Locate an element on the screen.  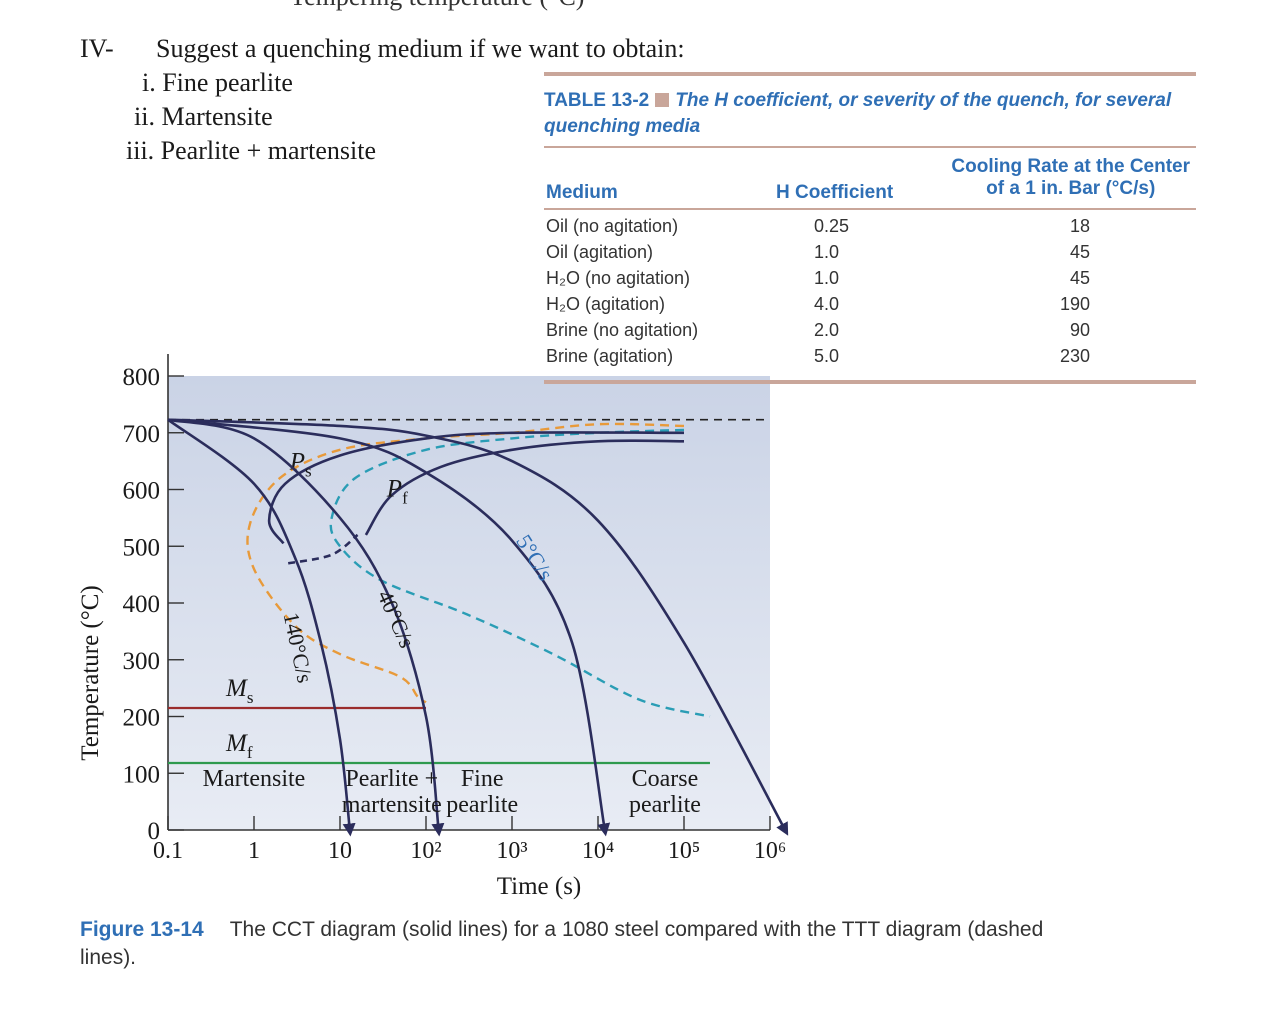
x-tick-label: 10⁶ is located at coordinates (770, 851).